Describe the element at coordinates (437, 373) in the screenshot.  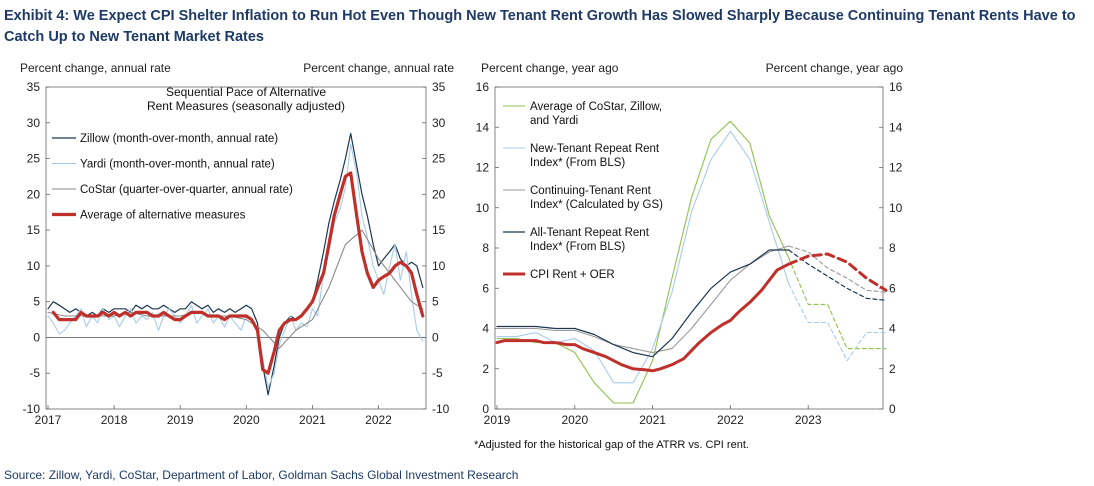
I see `y-tick-label-right: -5` at that location.